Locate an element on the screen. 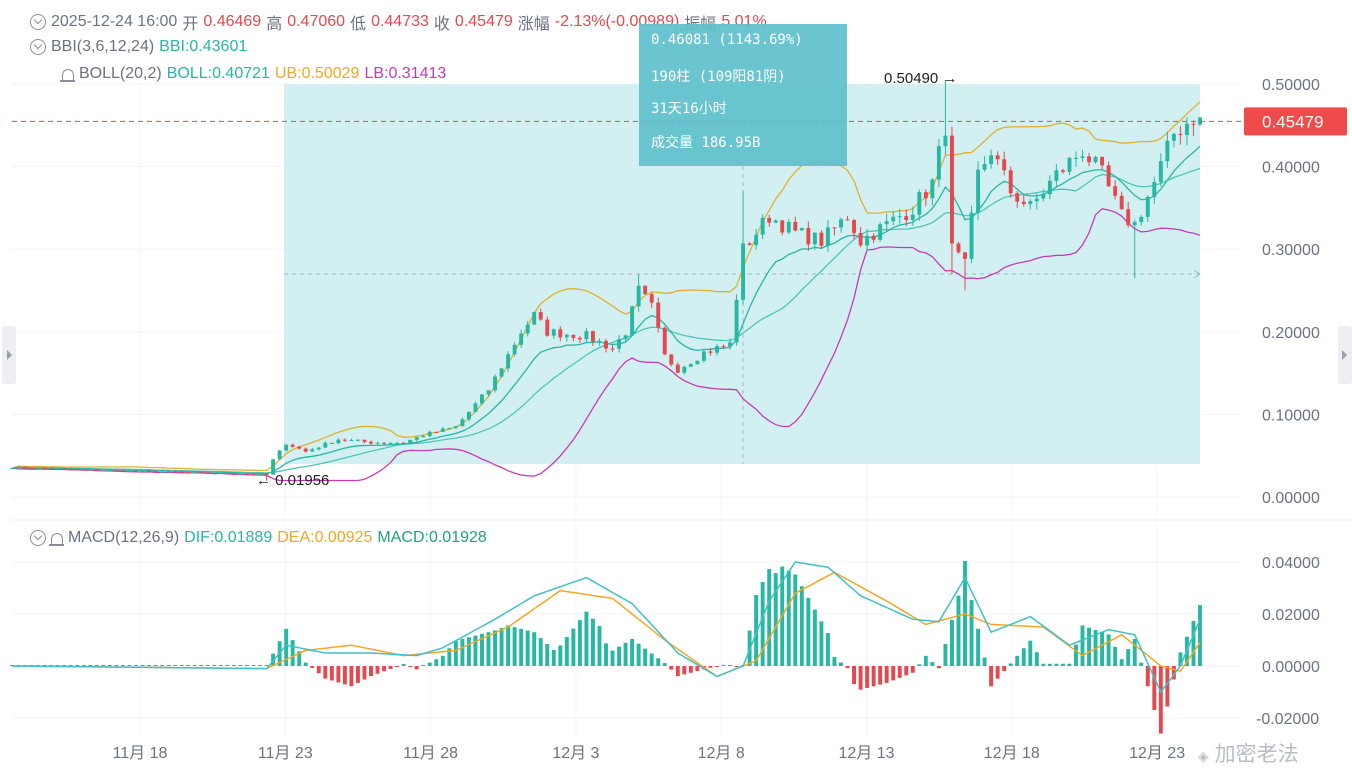 Image resolution: width=1352 pixels, height=776 pixels. left-panel-toggle is located at coordinates (9, 355).